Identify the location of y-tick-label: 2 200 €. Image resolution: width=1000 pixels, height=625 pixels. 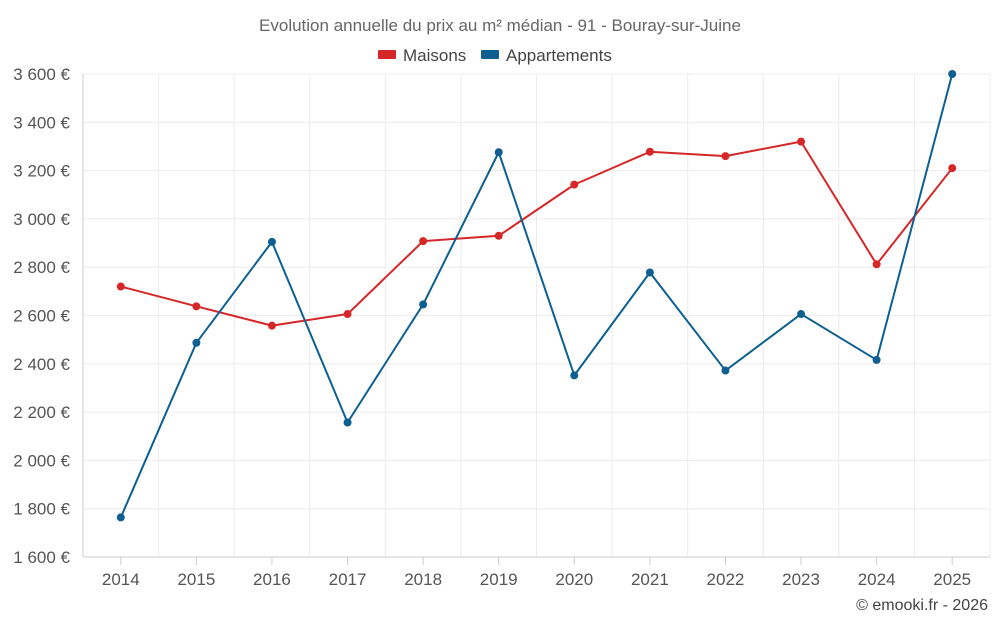
(41, 412).